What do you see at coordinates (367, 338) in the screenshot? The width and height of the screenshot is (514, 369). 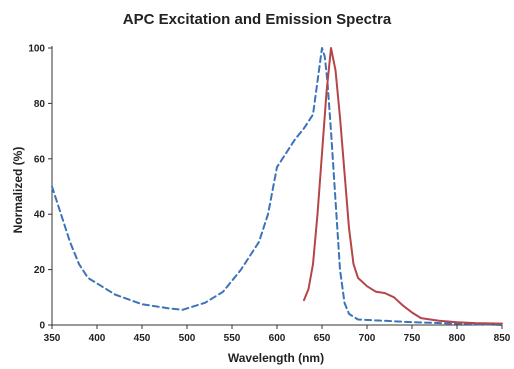 I see `x-tick-label: 700` at bounding box center [367, 338].